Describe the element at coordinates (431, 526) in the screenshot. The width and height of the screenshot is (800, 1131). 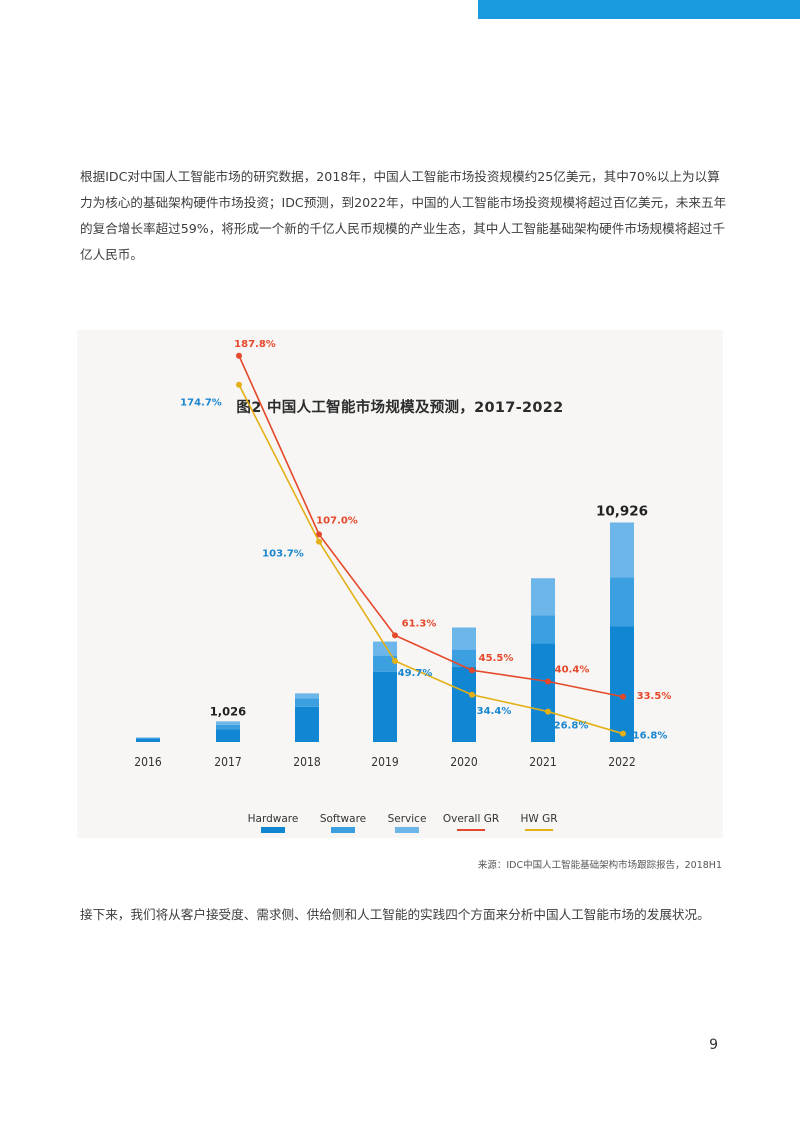
I see `line-overall-gr` at that location.